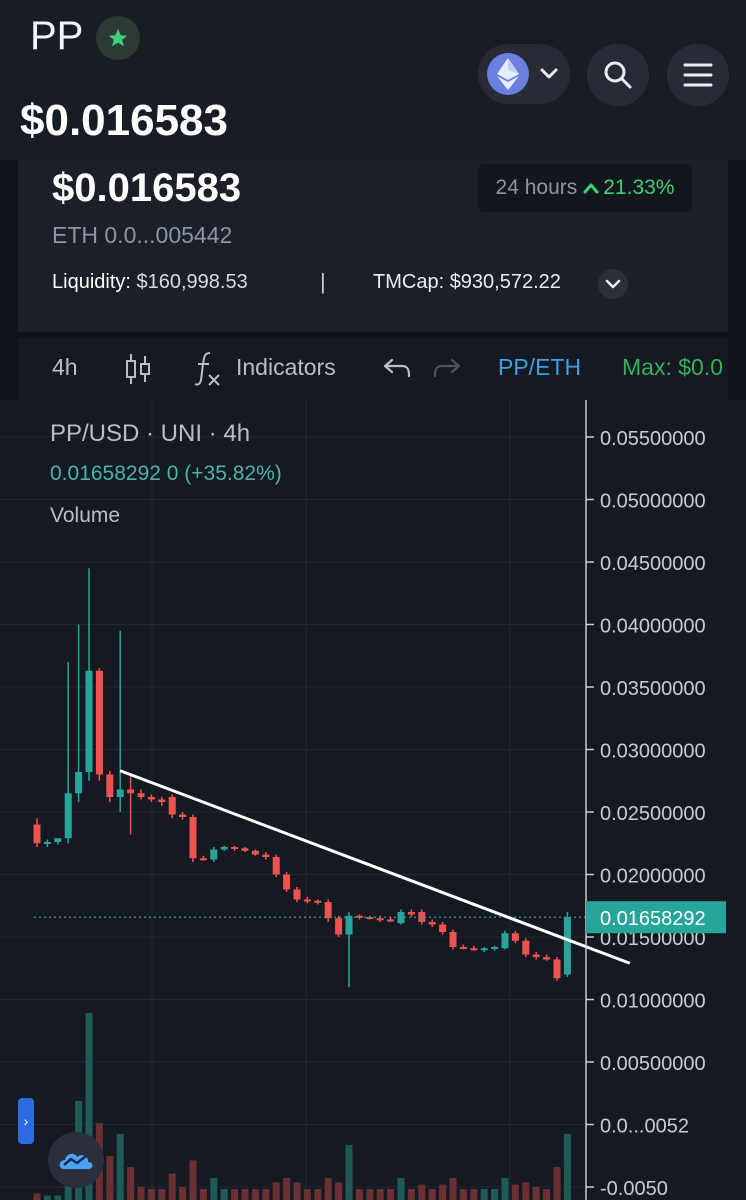 This screenshot has width=746, height=1200. What do you see at coordinates (65, 367) in the screenshot?
I see `interval-button: 4h` at bounding box center [65, 367].